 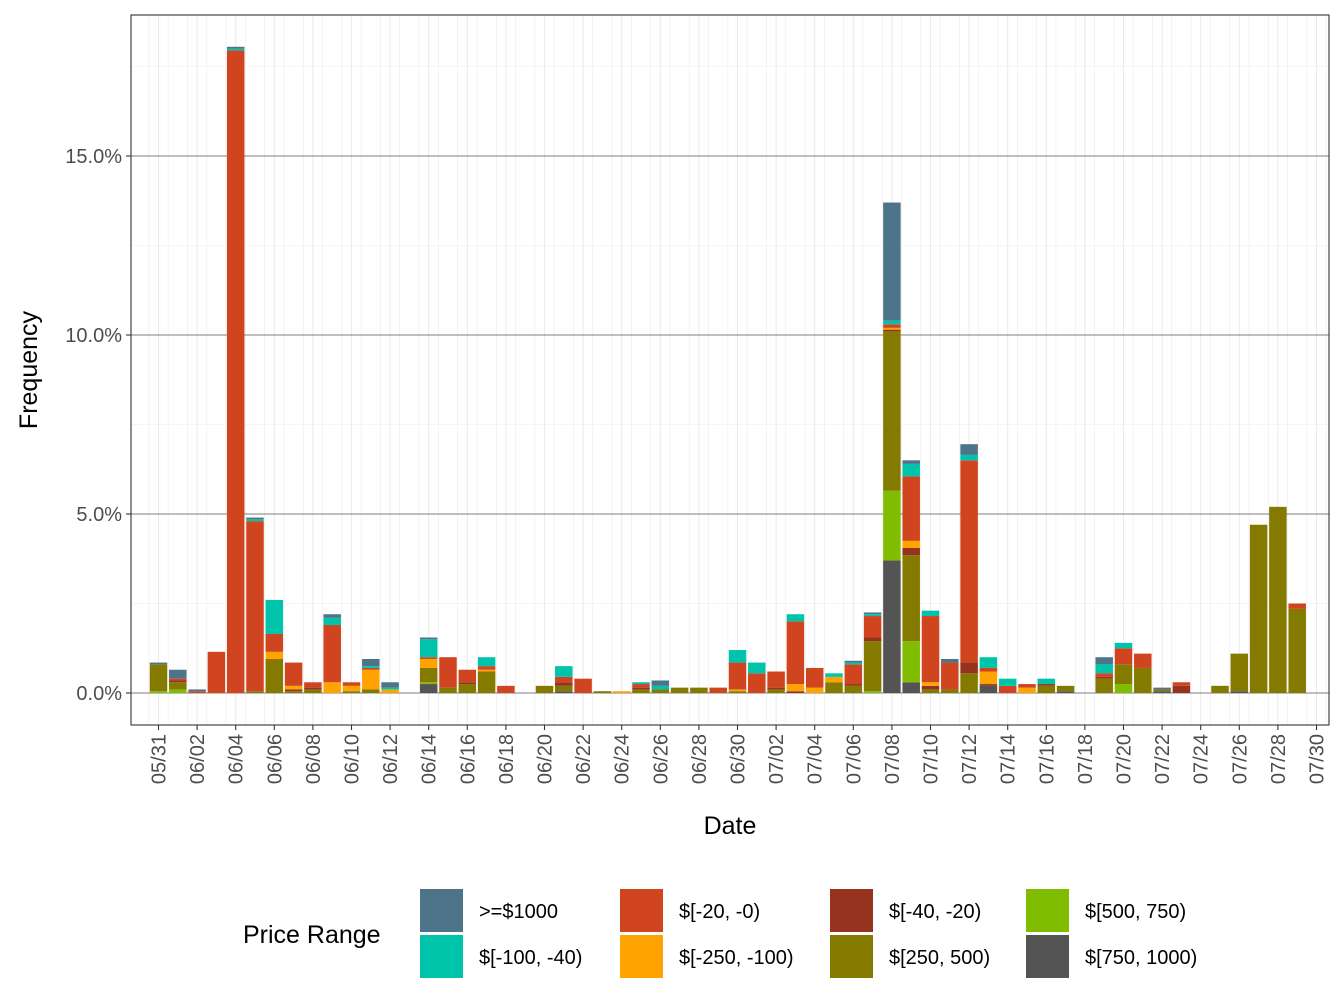 I want to click on x-tick-label: 07/12, so click(x=970, y=759).